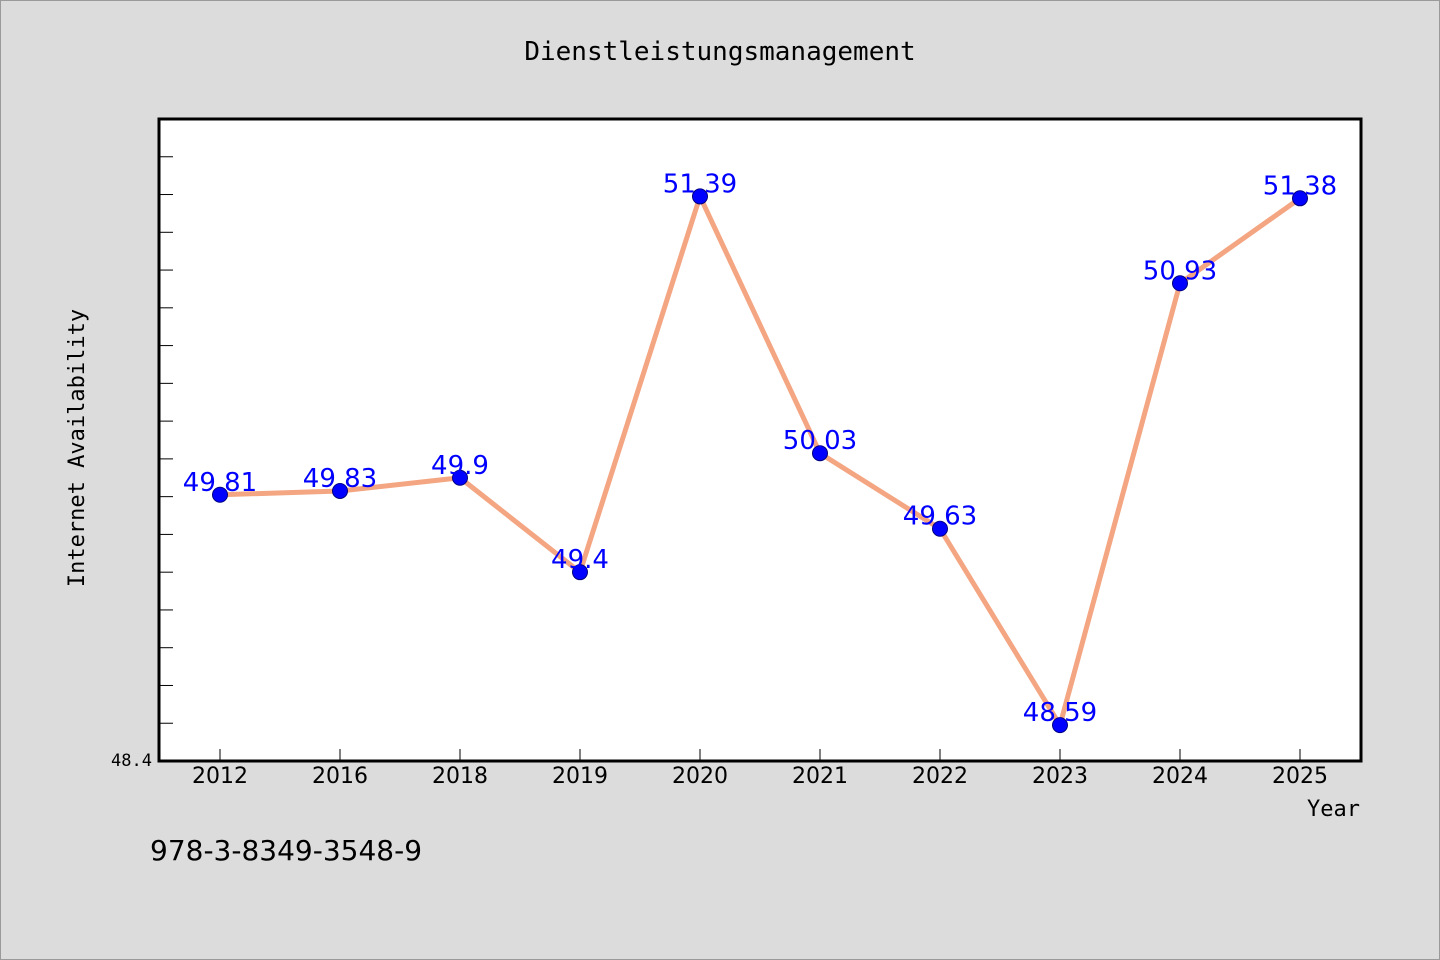  Describe the element at coordinates (286, 850) in the screenshot. I see `footnote-isbn: 978-3-8349-3548-9` at that location.